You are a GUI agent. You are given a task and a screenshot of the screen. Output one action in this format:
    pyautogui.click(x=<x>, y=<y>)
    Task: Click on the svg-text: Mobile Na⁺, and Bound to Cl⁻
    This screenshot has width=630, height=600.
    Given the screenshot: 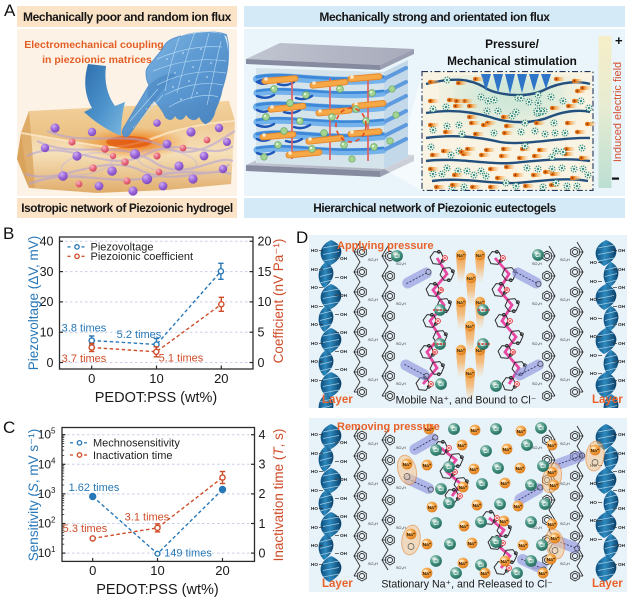 What is the action you would take?
    pyautogui.click(x=466, y=401)
    